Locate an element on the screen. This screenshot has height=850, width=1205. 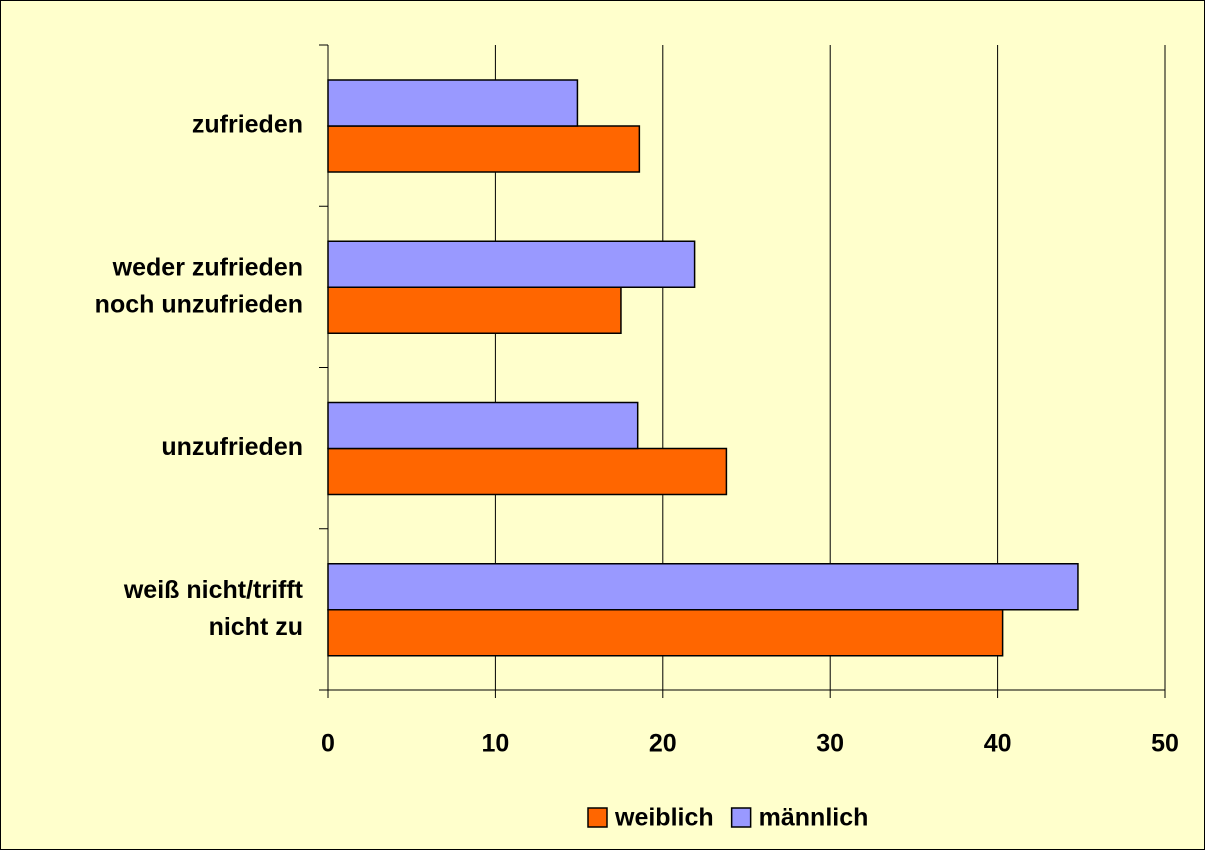
x-tick-label: 40 is located at coordinates (998, 744).